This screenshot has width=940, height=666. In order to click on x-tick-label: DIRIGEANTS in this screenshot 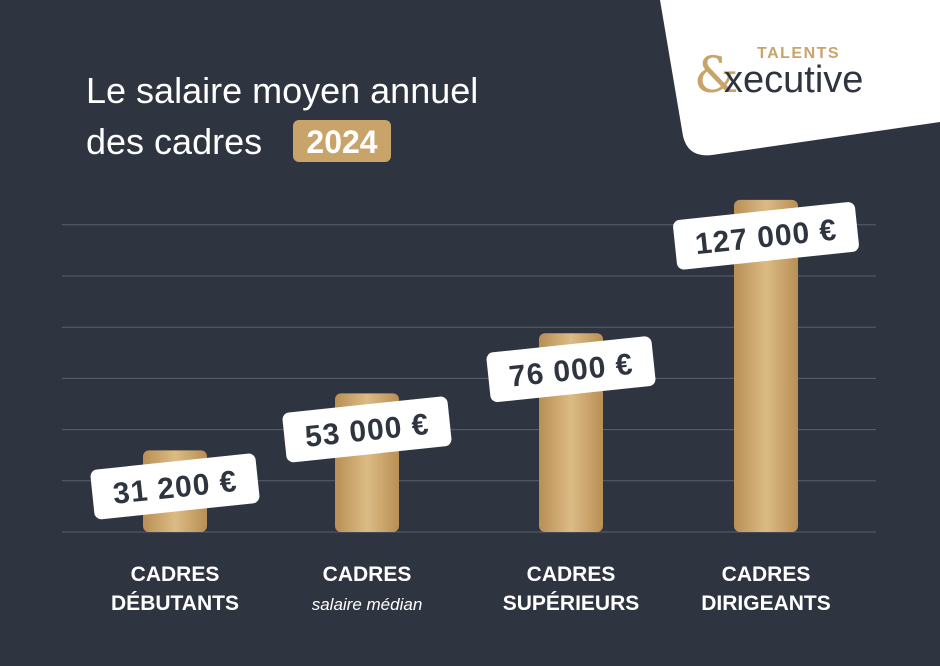, I will do `click(766, 603)`.